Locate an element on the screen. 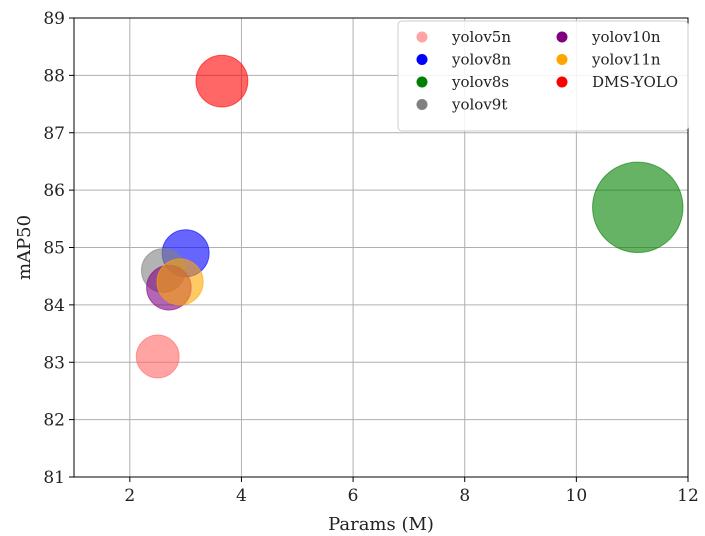  y-axis-label: mAP50 is located at coordinates (24, 247).